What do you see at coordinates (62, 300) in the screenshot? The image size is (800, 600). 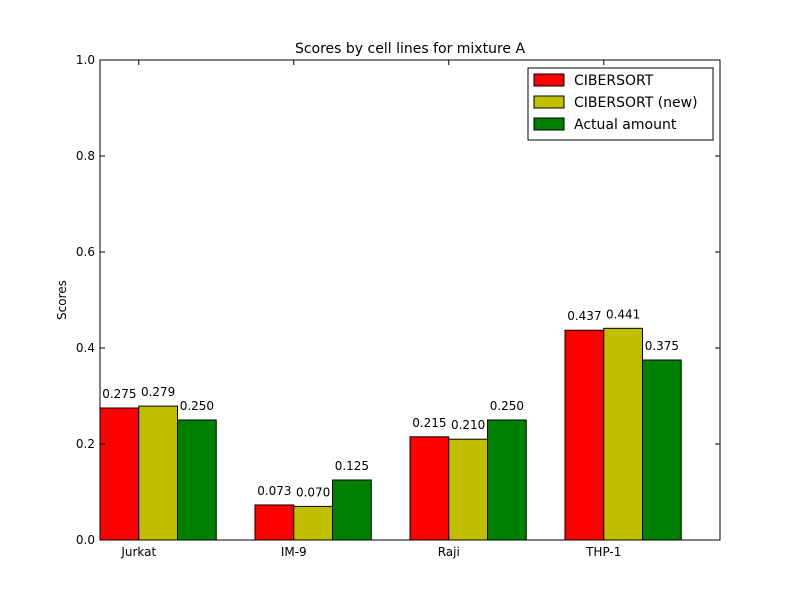 I see `y-axis-label: Scores` at bounding box center [62, 300].